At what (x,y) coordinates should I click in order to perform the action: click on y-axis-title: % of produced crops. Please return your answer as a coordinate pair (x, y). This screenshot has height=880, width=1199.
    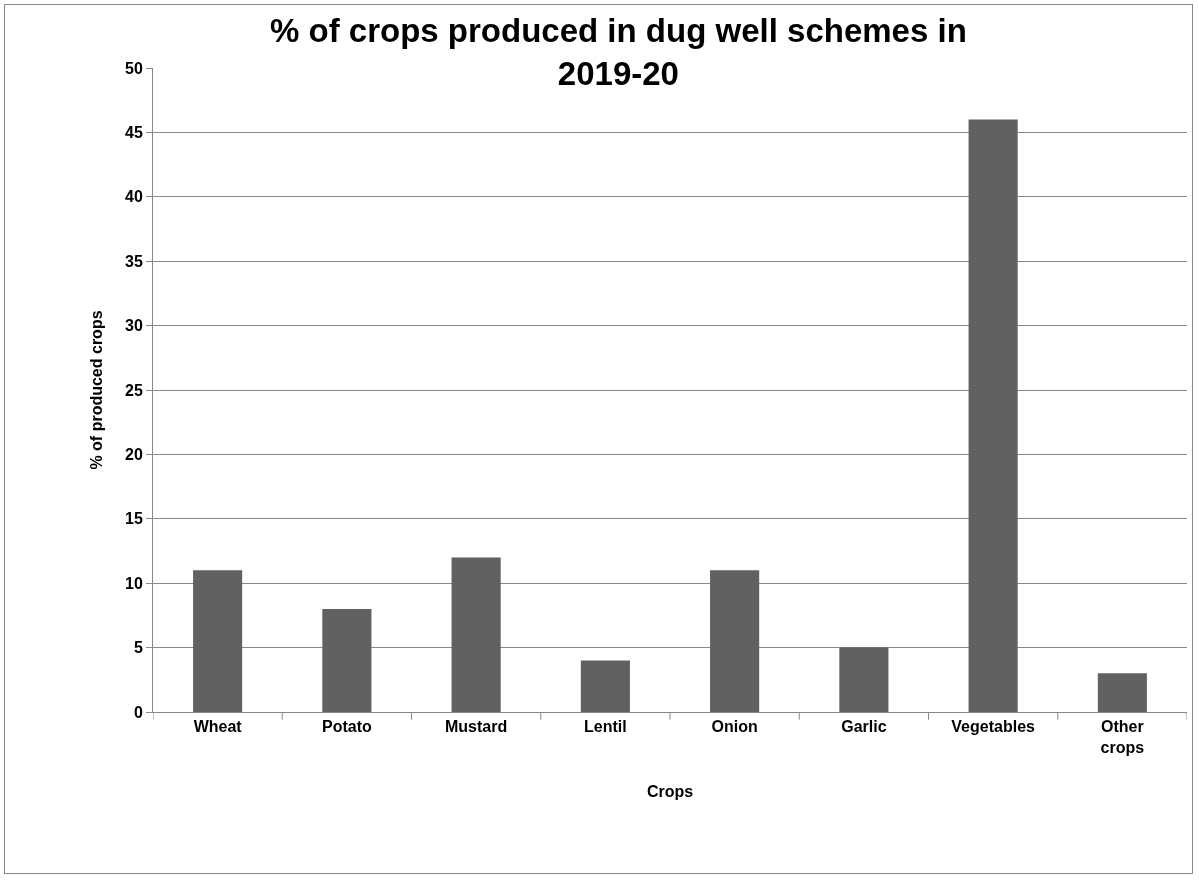
    Looking at the image, I should click on (96, 390).